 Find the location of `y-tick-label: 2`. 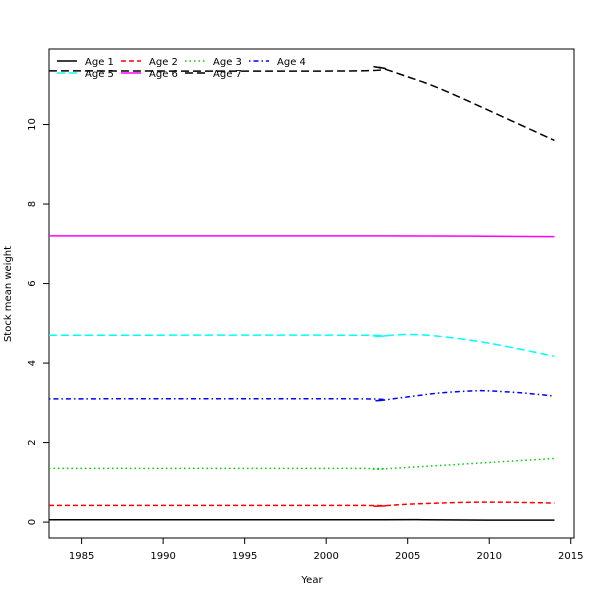

y-tick-label: 2 is located at coordinates (32, 442).